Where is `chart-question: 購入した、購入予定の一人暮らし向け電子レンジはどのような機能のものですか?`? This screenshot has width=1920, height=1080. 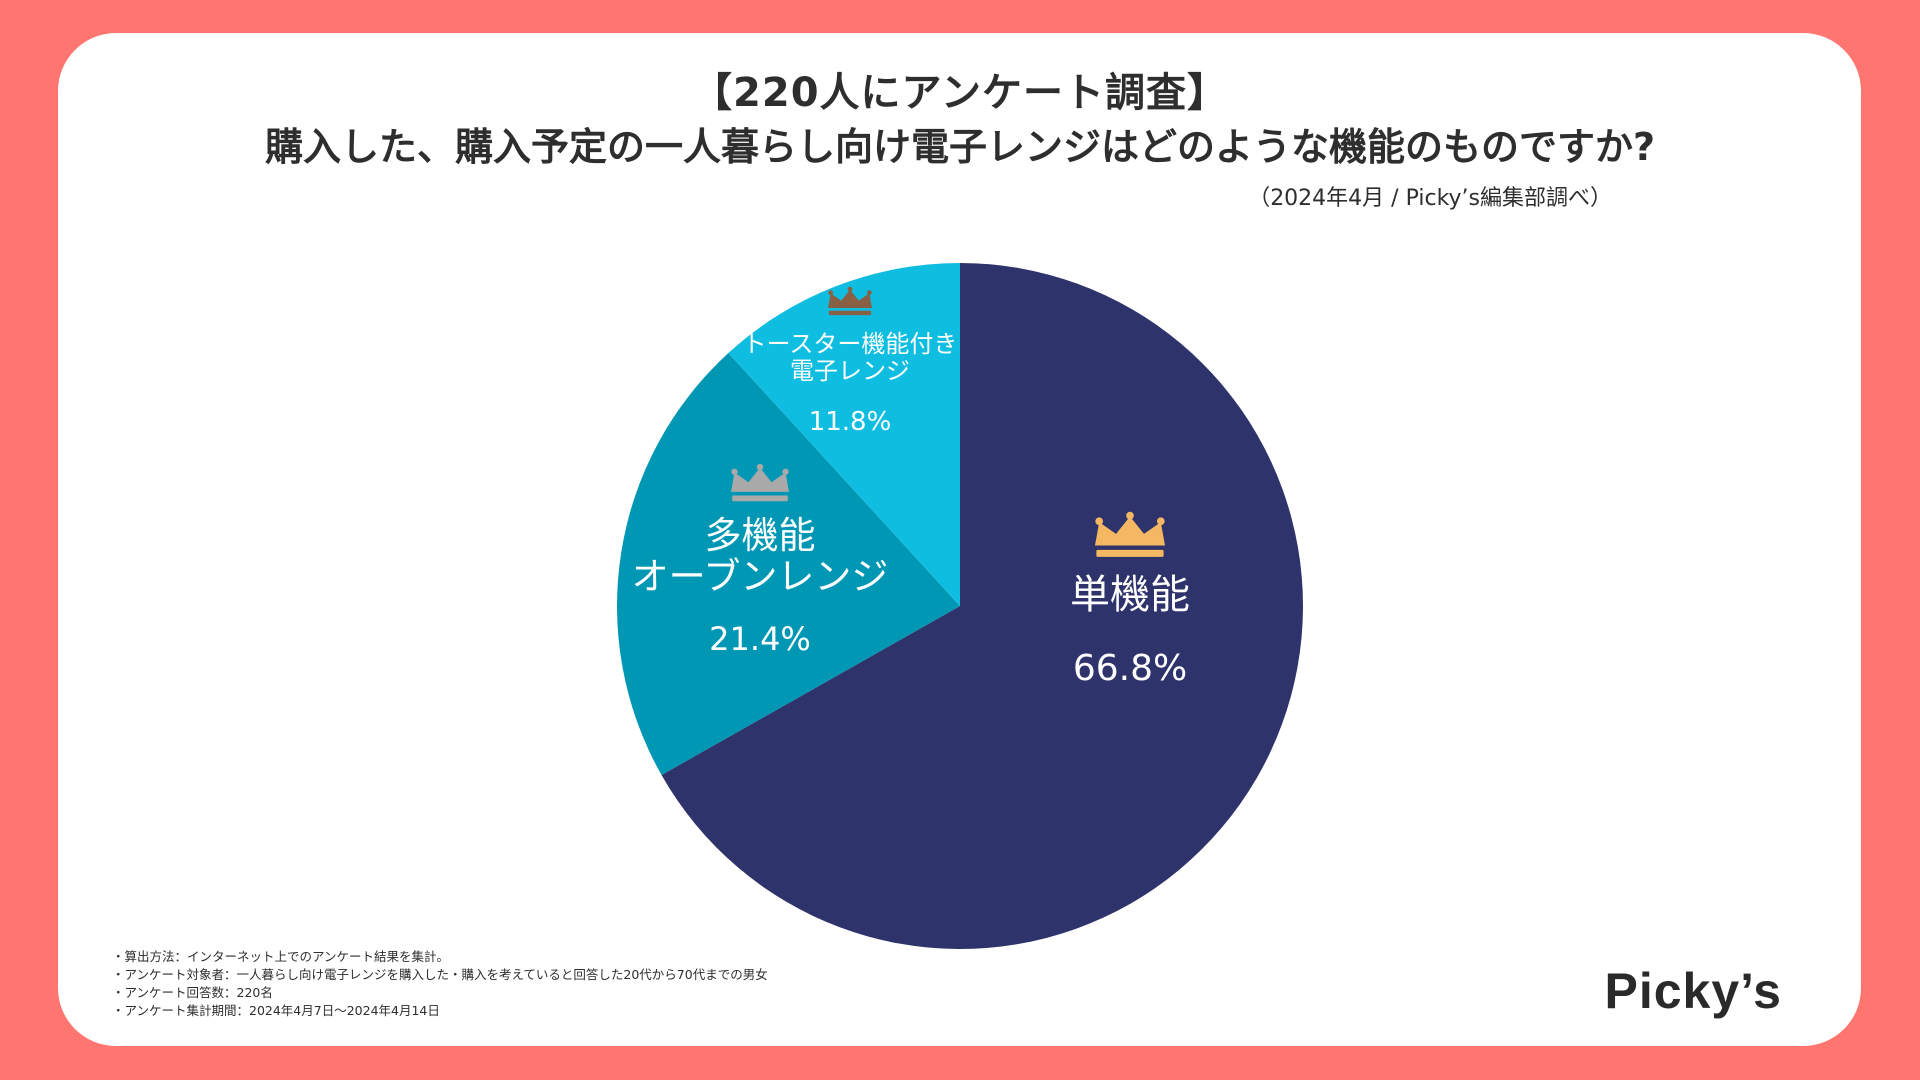 chart-question: 購入した、購入予定の一人暮らし向け電子レンジはどのような機能のものですか? is located at coordinates (960, 147).